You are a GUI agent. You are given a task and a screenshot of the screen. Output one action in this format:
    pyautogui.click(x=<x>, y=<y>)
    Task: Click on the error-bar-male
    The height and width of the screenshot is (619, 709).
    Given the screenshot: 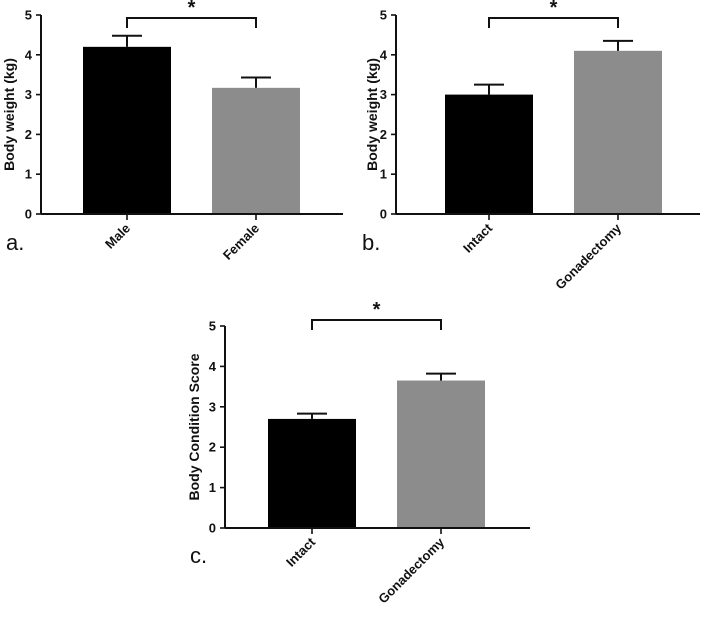 What is the action you would take?
    pyautogui.click(x=127, y=40)
    